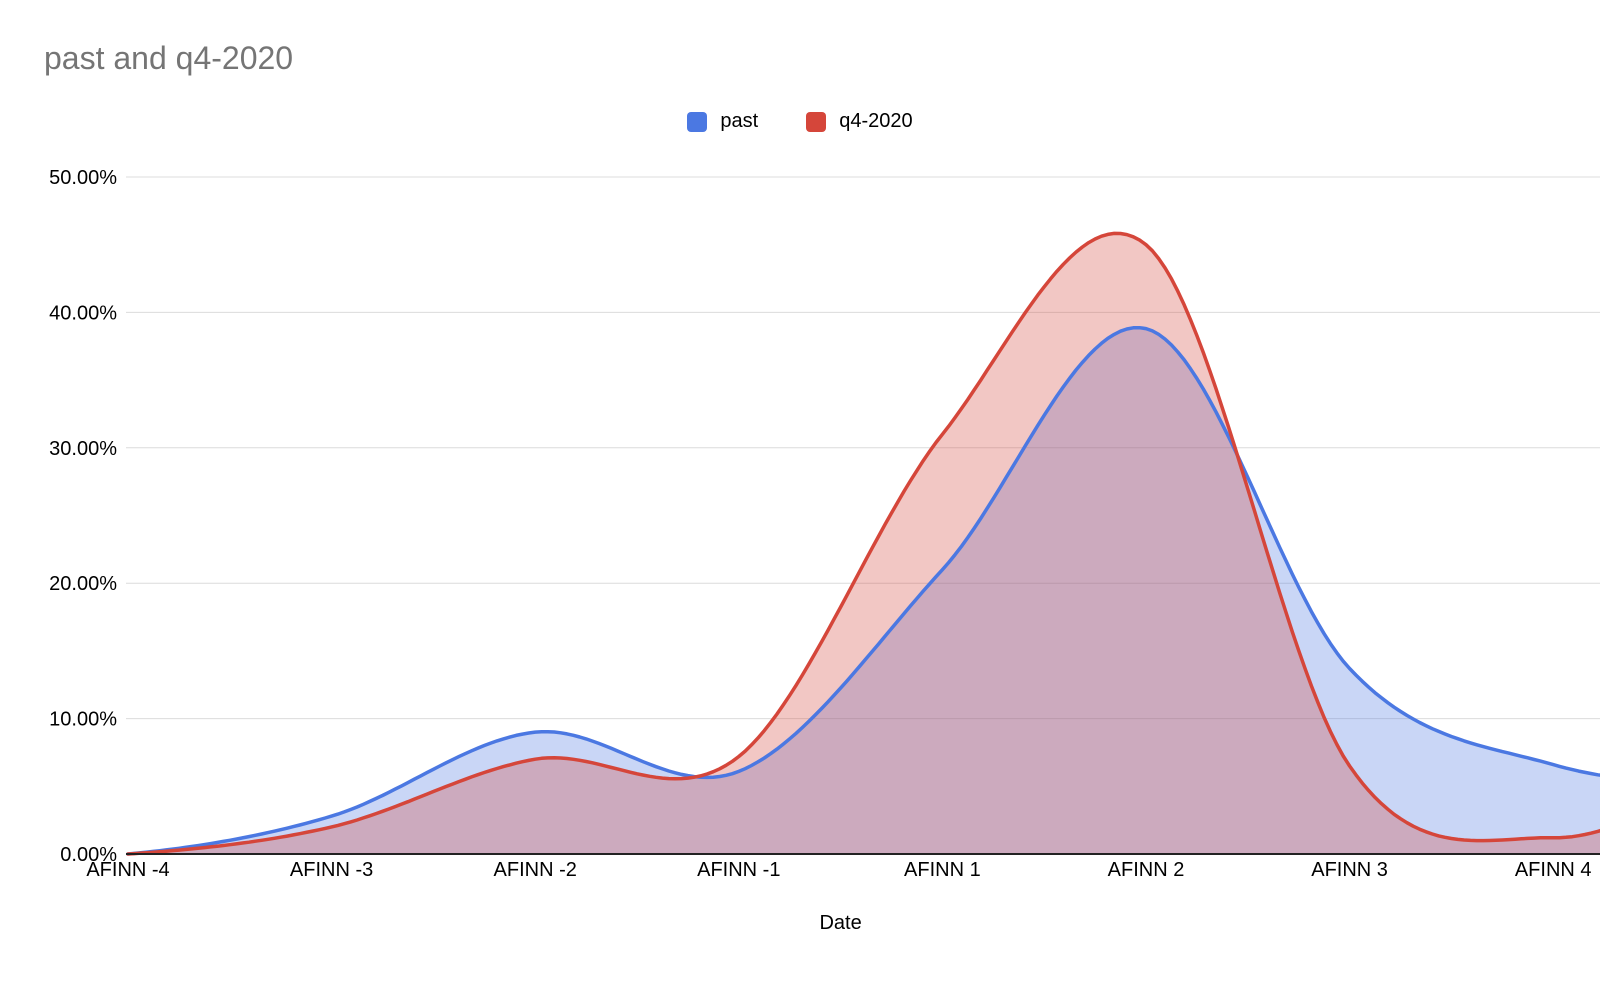  What do you see at coordinates (816, 121) in the screenshot?
I see `legend-swatch-q4-2020` at bounding box center [816, 121].